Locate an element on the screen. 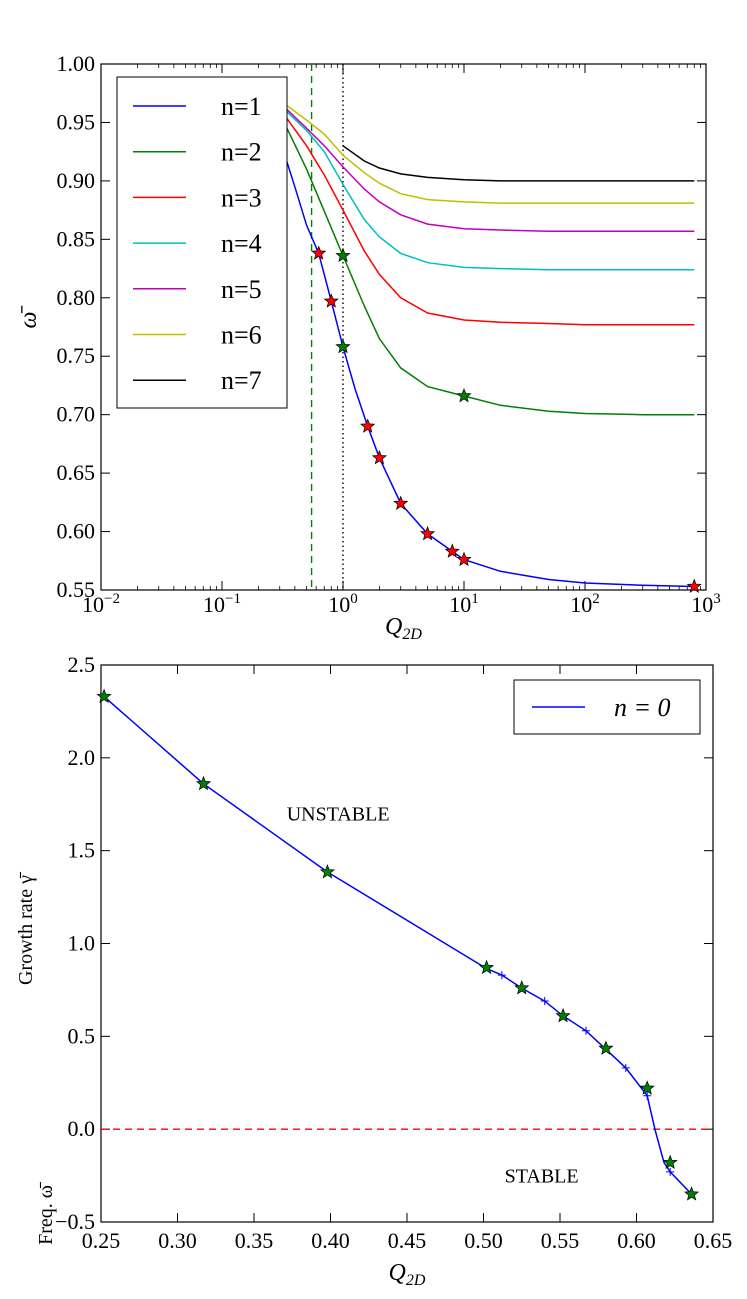 Image resolution: width=747 pixels, height=1299 pixels. legend-label-n2: n=2 is located at coordinates (241, 152).